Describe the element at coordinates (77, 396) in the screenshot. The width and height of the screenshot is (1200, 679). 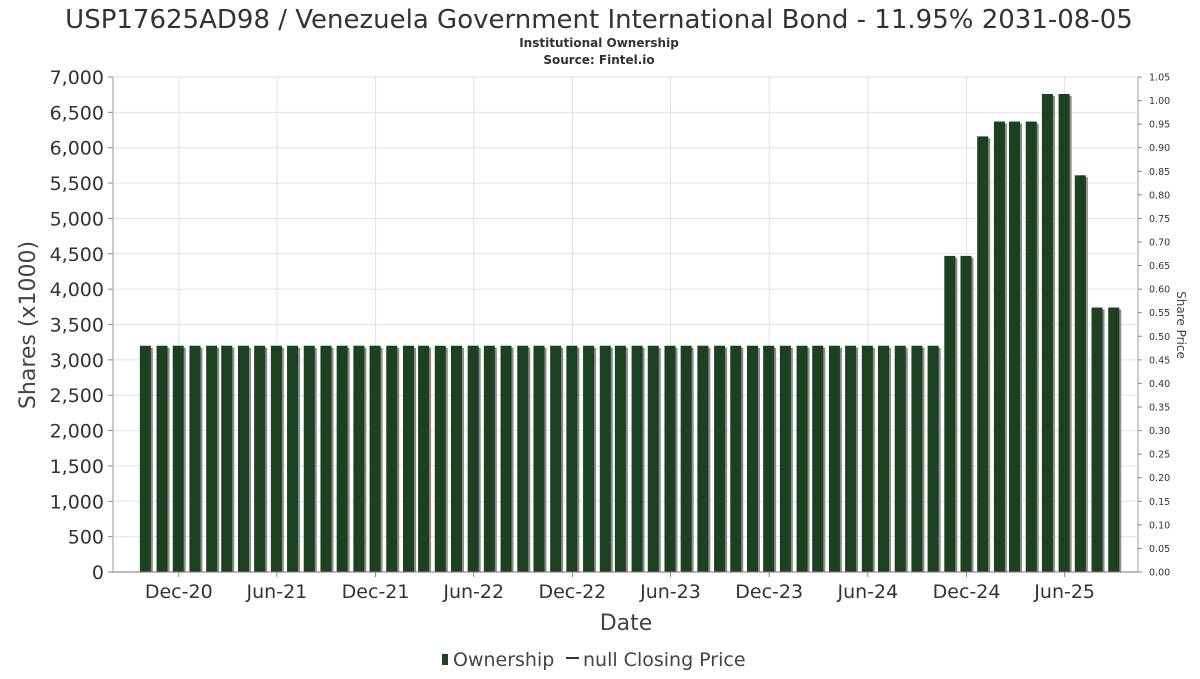
I see `y-tick-label: 2,500` at that location.